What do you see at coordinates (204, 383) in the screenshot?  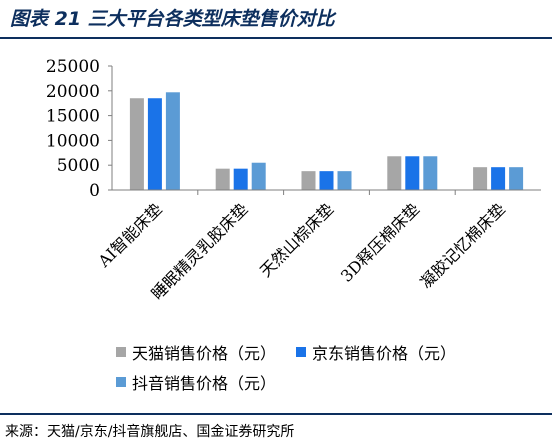 I see `legend-label: 抖音销售价格（元）` at bounding box center [204, 383].